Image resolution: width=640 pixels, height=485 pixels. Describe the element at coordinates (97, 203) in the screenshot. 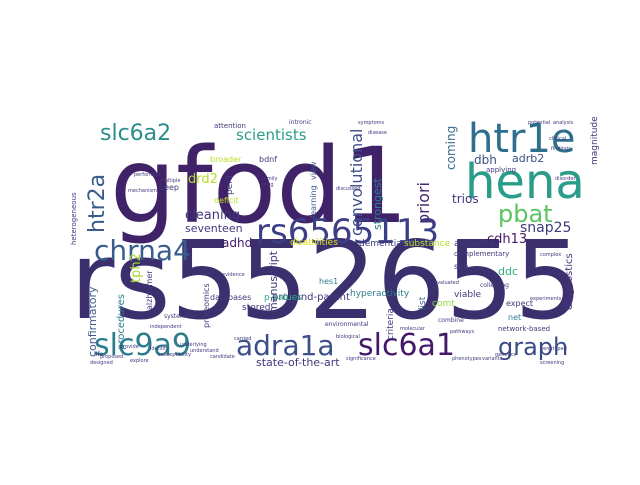

I see `word-htr2a: htr2a` at that location.